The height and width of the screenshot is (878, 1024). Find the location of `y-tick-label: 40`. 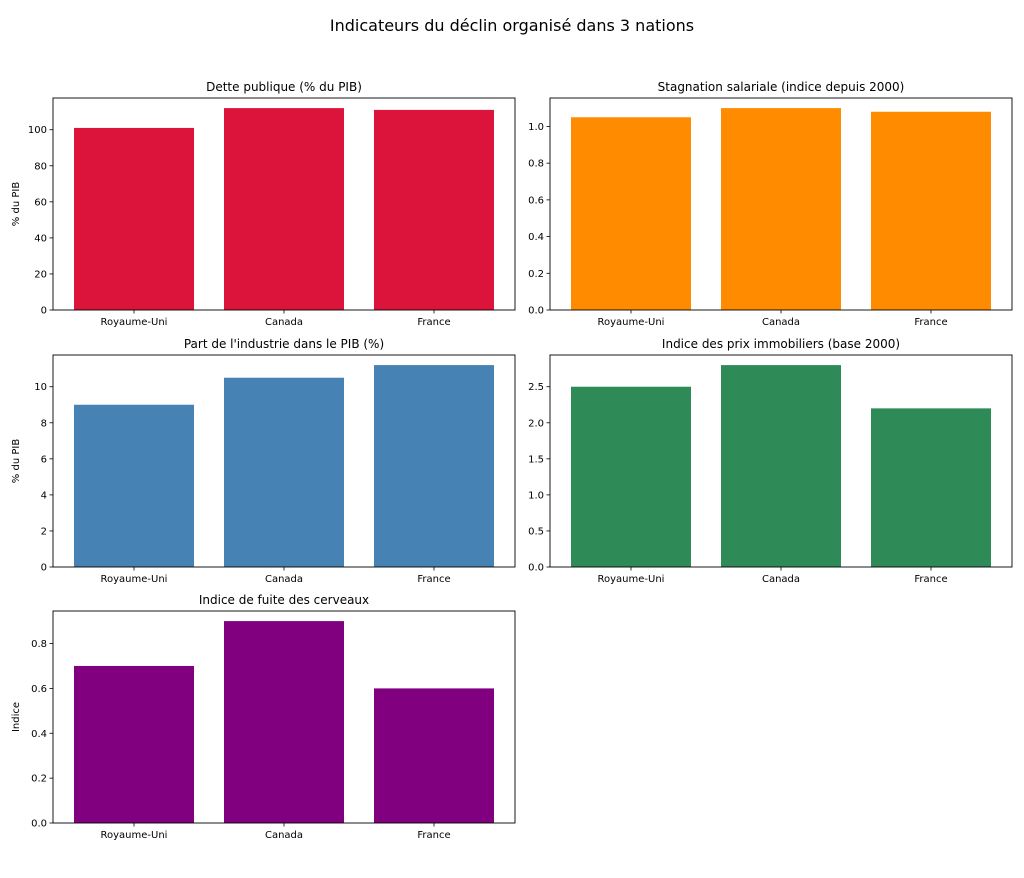

y-tick-label: 40 is located at coordinates (40, 238).